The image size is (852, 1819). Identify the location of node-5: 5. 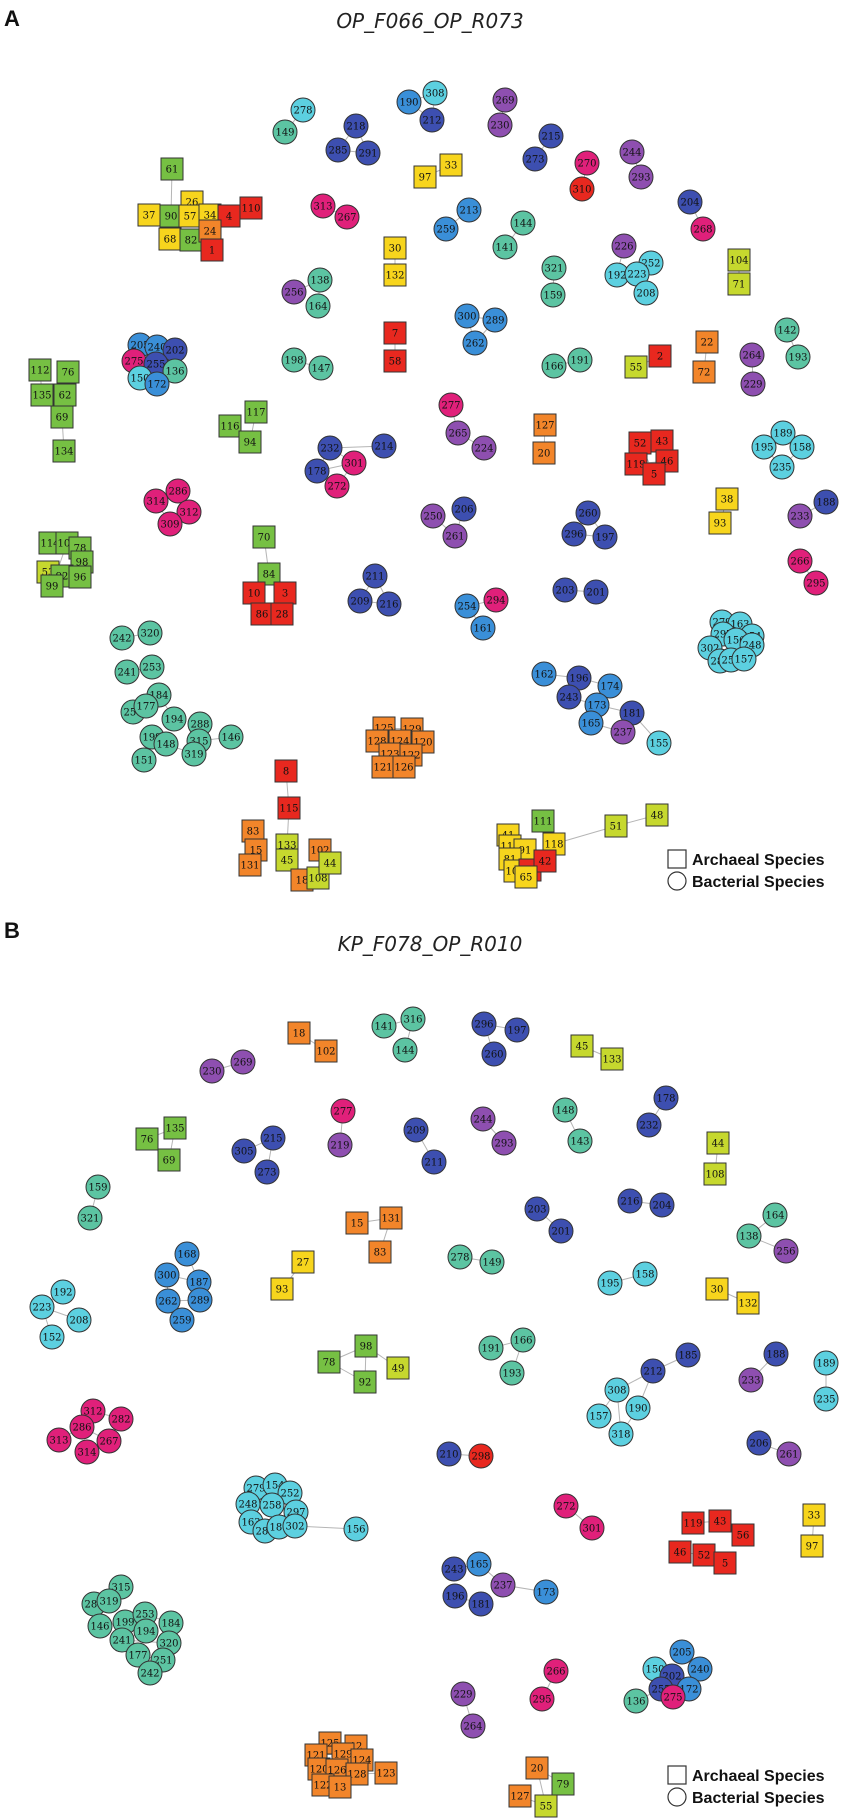
(654, 474).